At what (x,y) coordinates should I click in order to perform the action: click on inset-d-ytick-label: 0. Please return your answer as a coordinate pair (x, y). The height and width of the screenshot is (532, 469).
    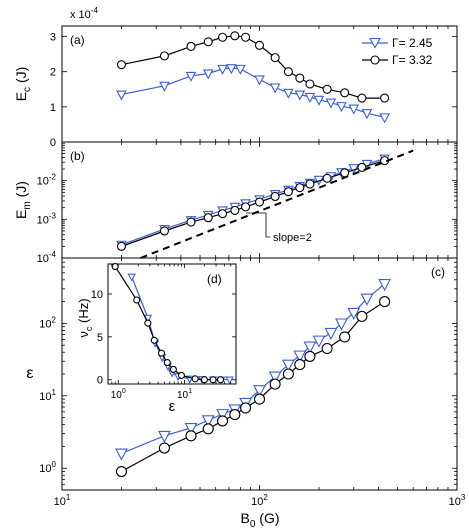
    Looking at the image, I should click on (100, 381).